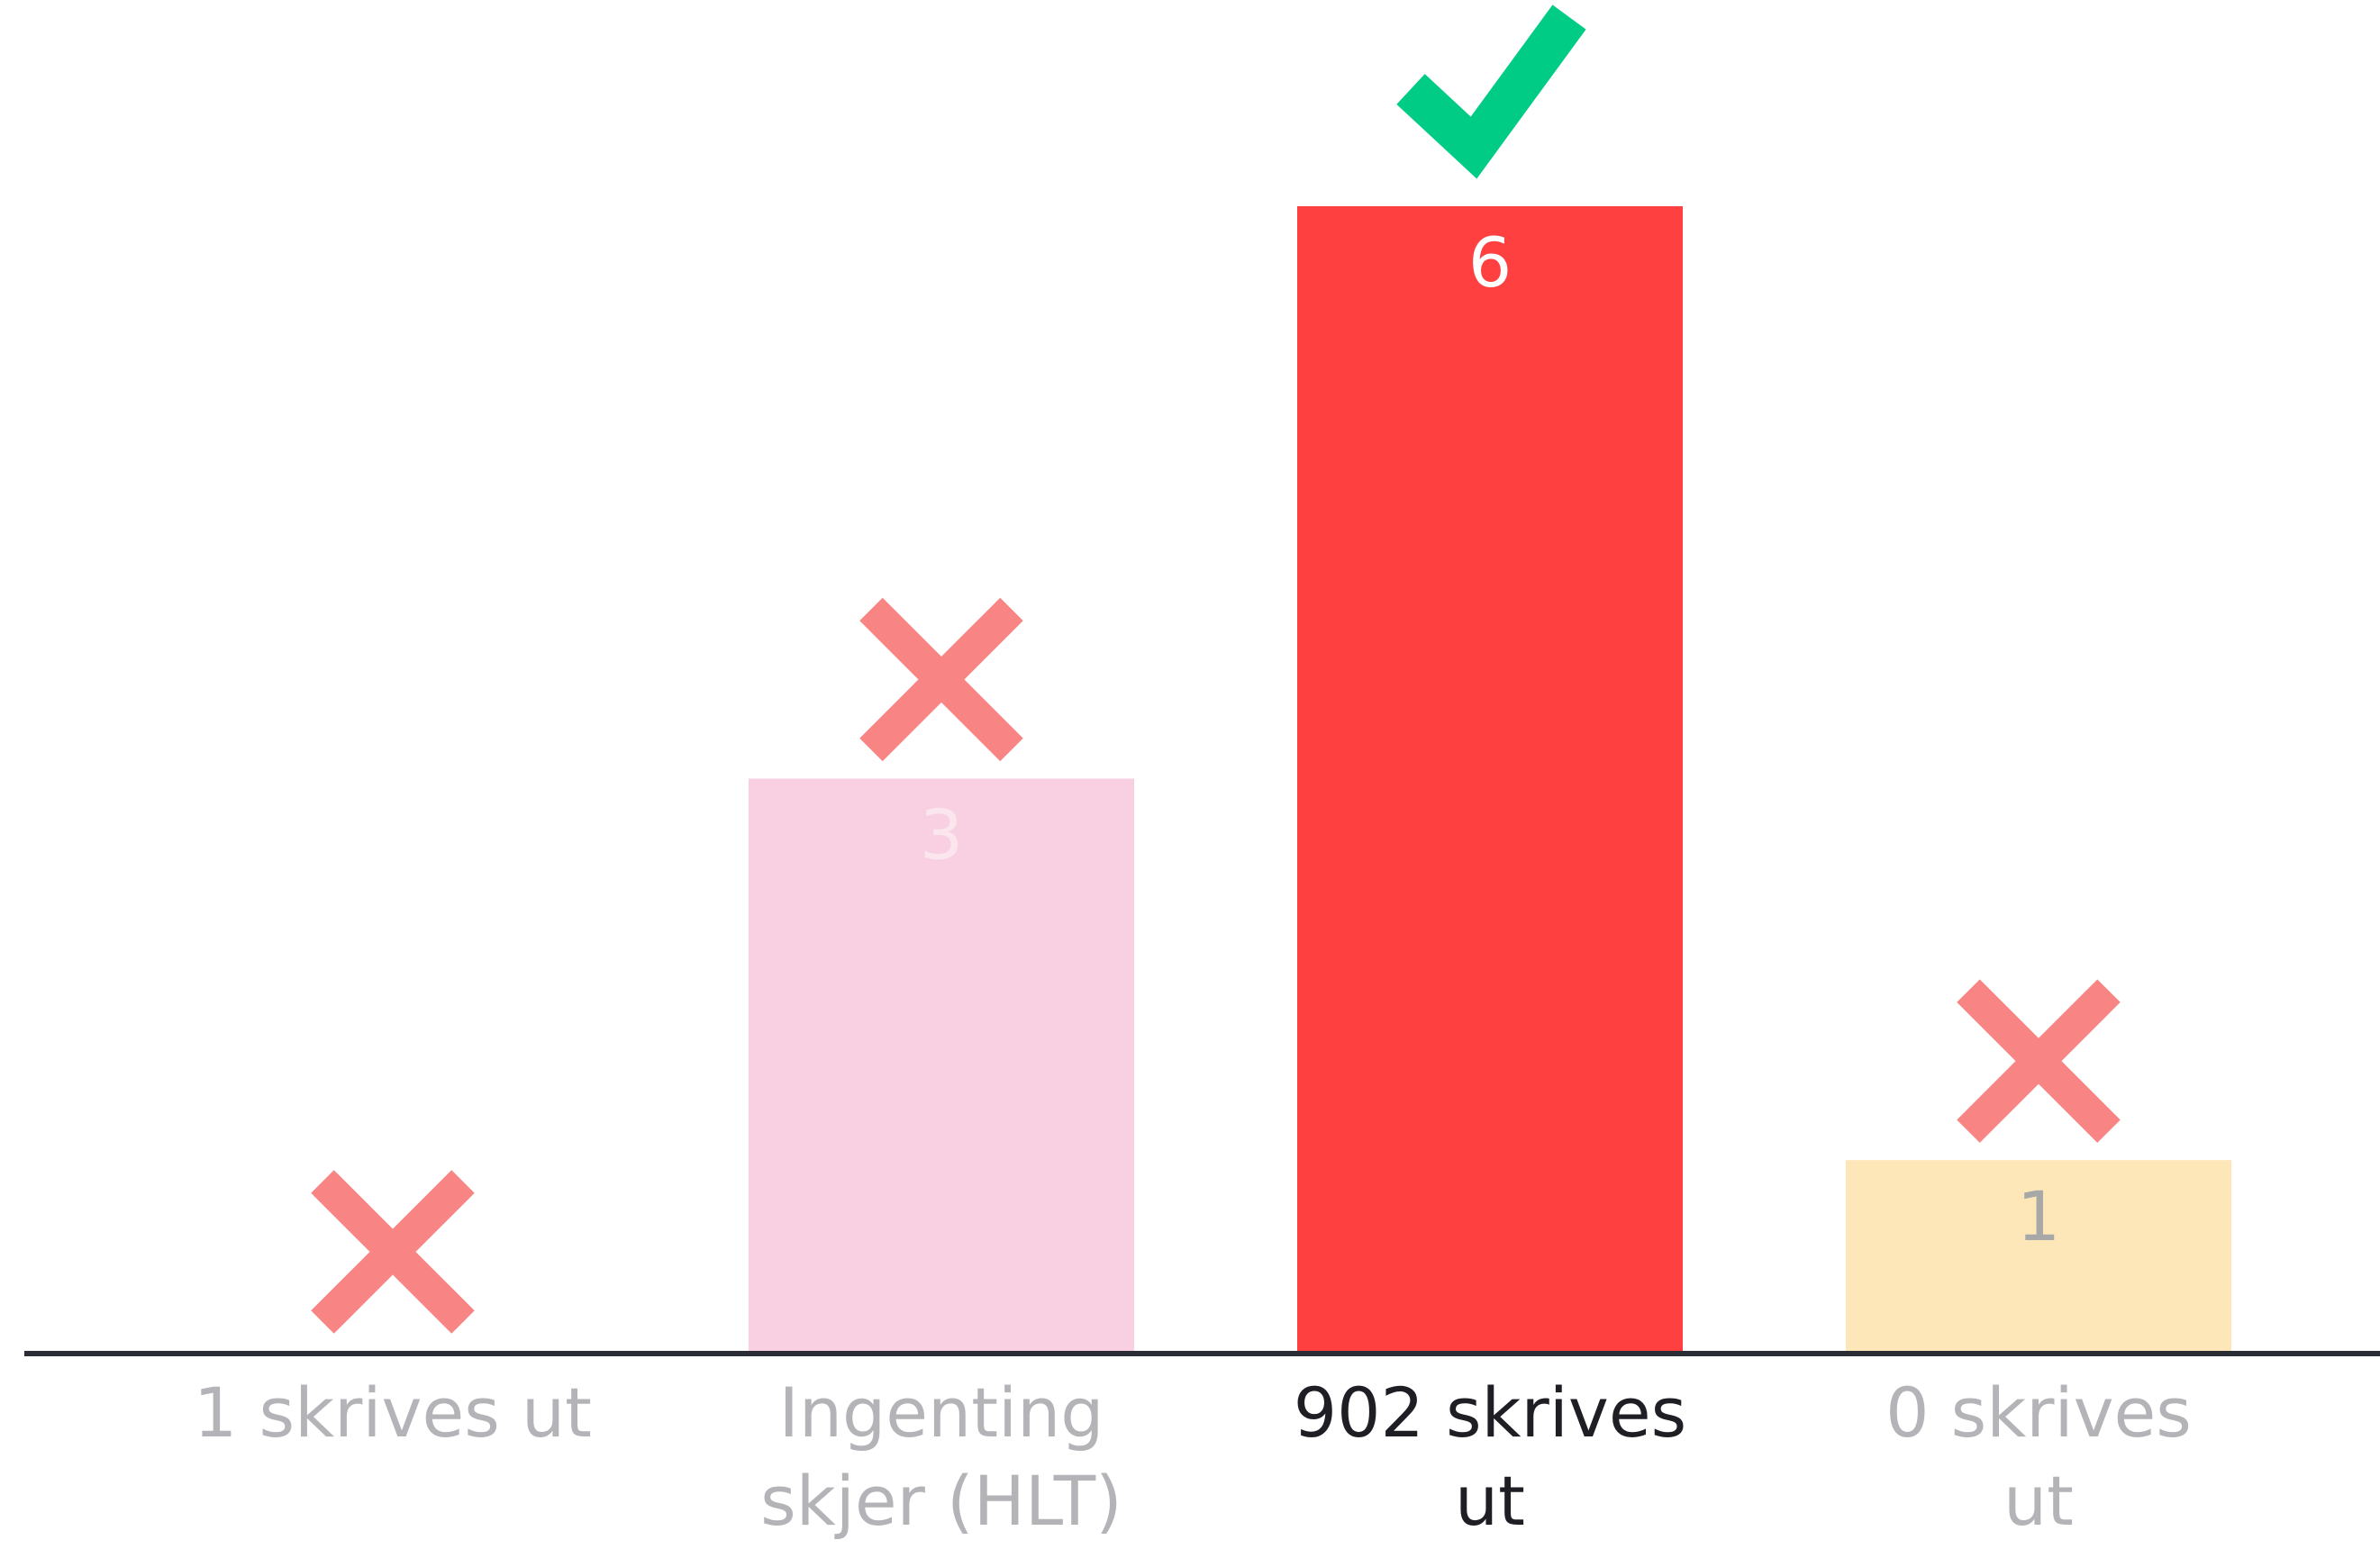  What do you see at coordinates (2039, 1216) in the screenshot?
I see `value-label: 1` at bounding box center [2039, 1216].